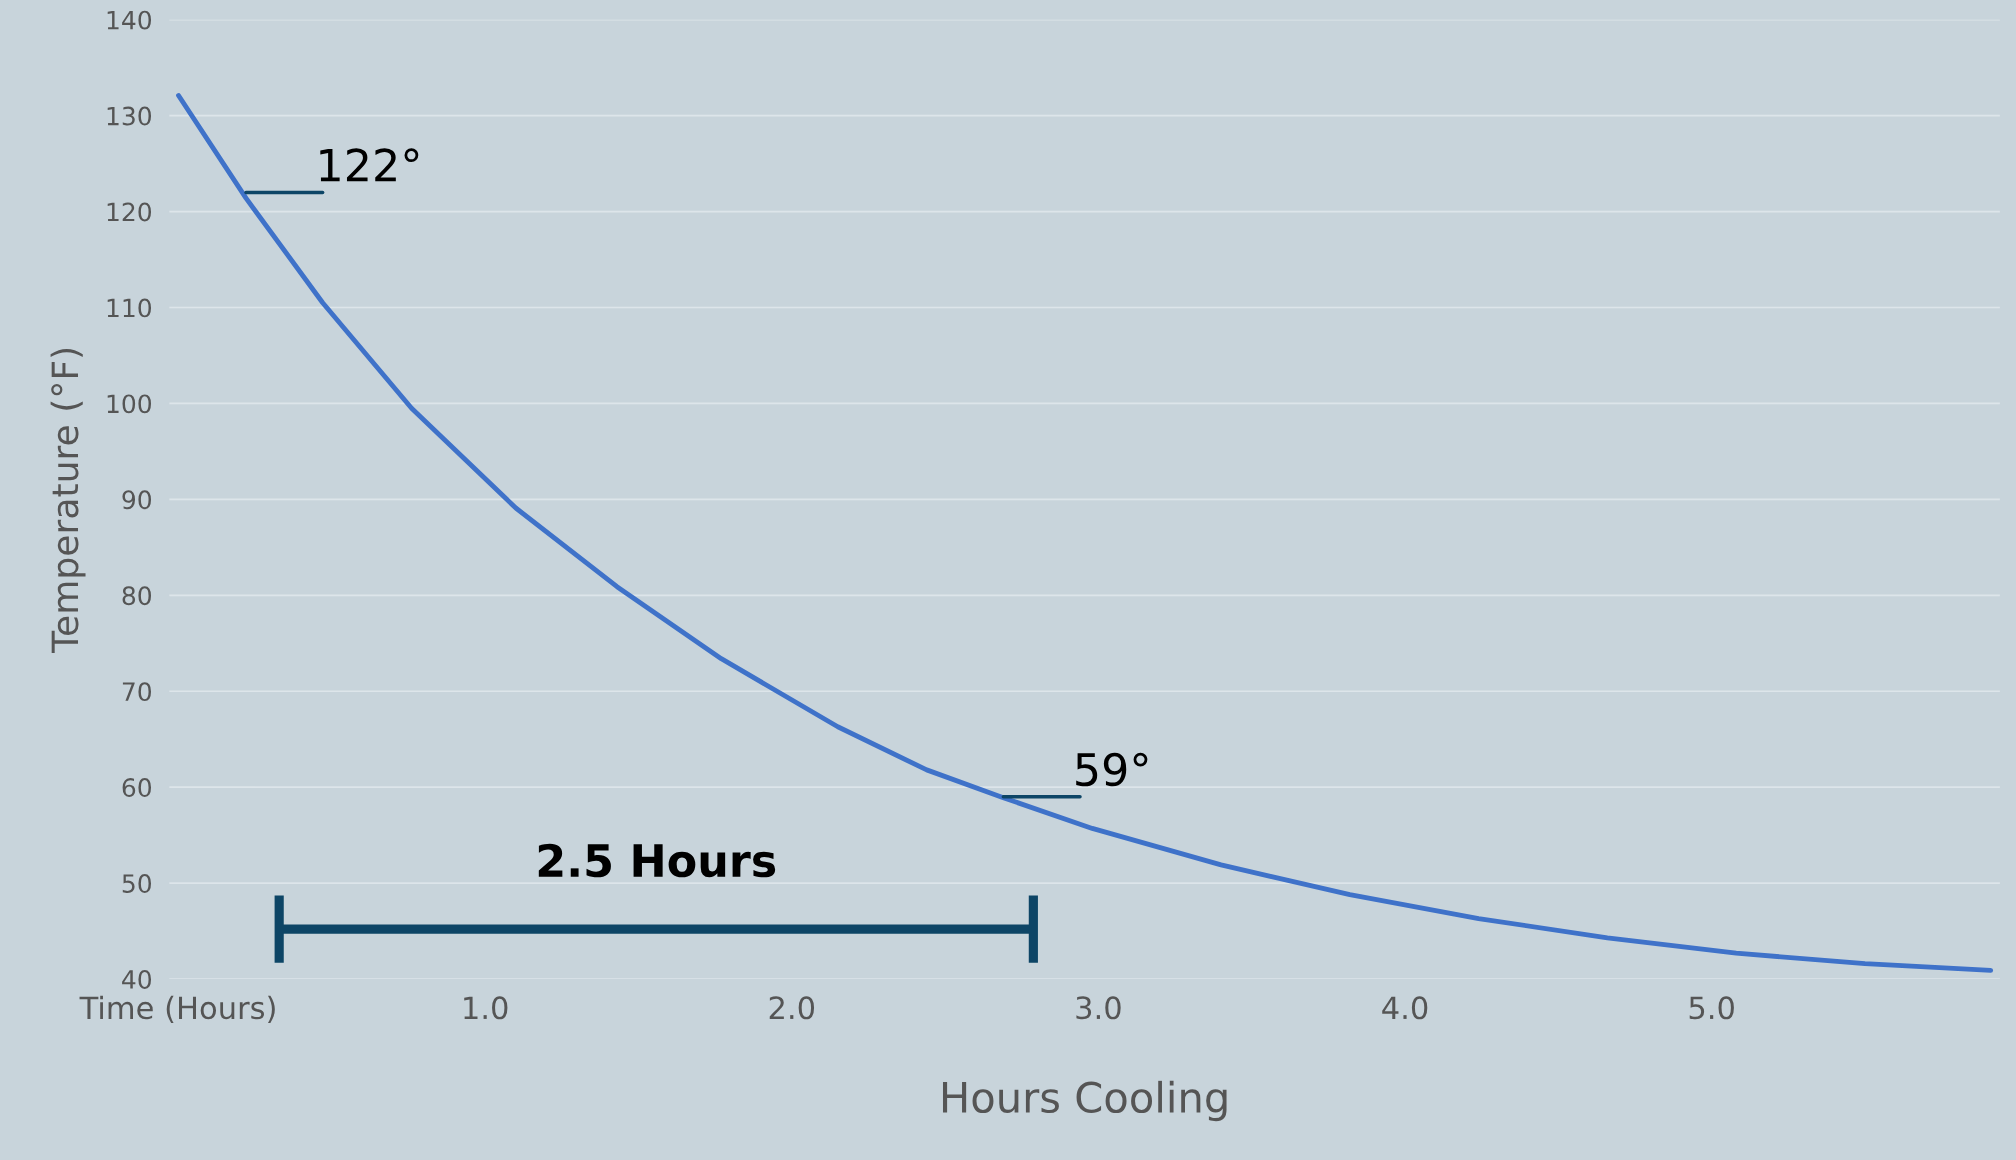  Describe the element at coordinates (137, 979) in the screenshot. I see `y-tick-label: 40` at that location.